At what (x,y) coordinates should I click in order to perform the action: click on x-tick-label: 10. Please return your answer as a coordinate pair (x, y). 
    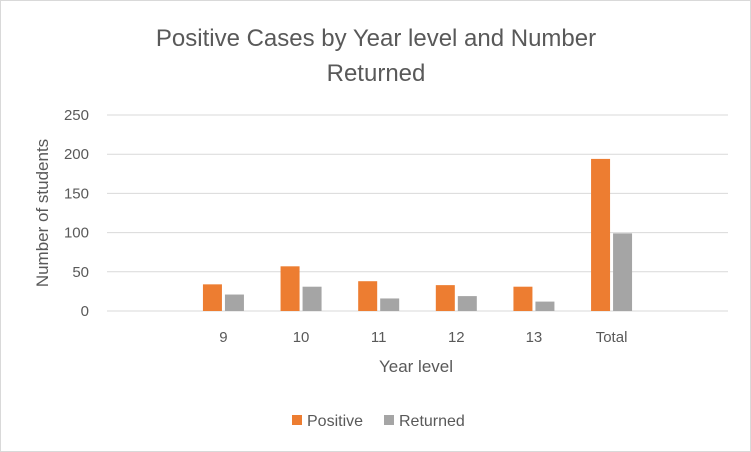
    Looking at the image, I should click on (301, 337).